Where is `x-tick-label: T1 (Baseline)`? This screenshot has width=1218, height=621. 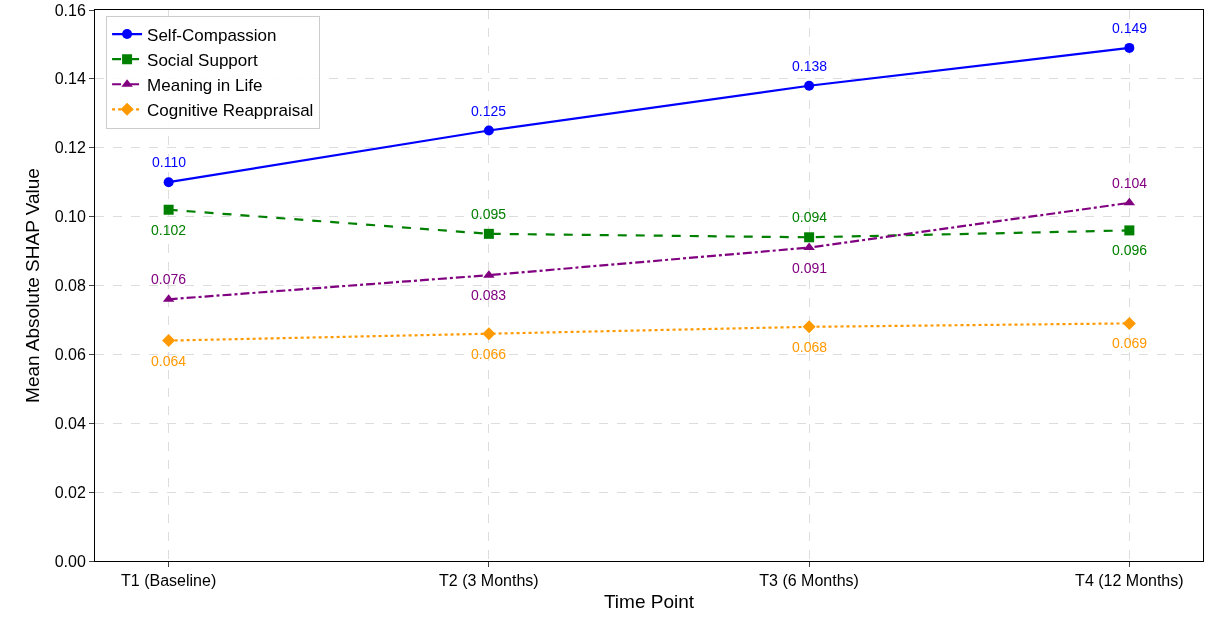 x-tick-label: T1 (Baseline) is located at coordinates (169, 581).